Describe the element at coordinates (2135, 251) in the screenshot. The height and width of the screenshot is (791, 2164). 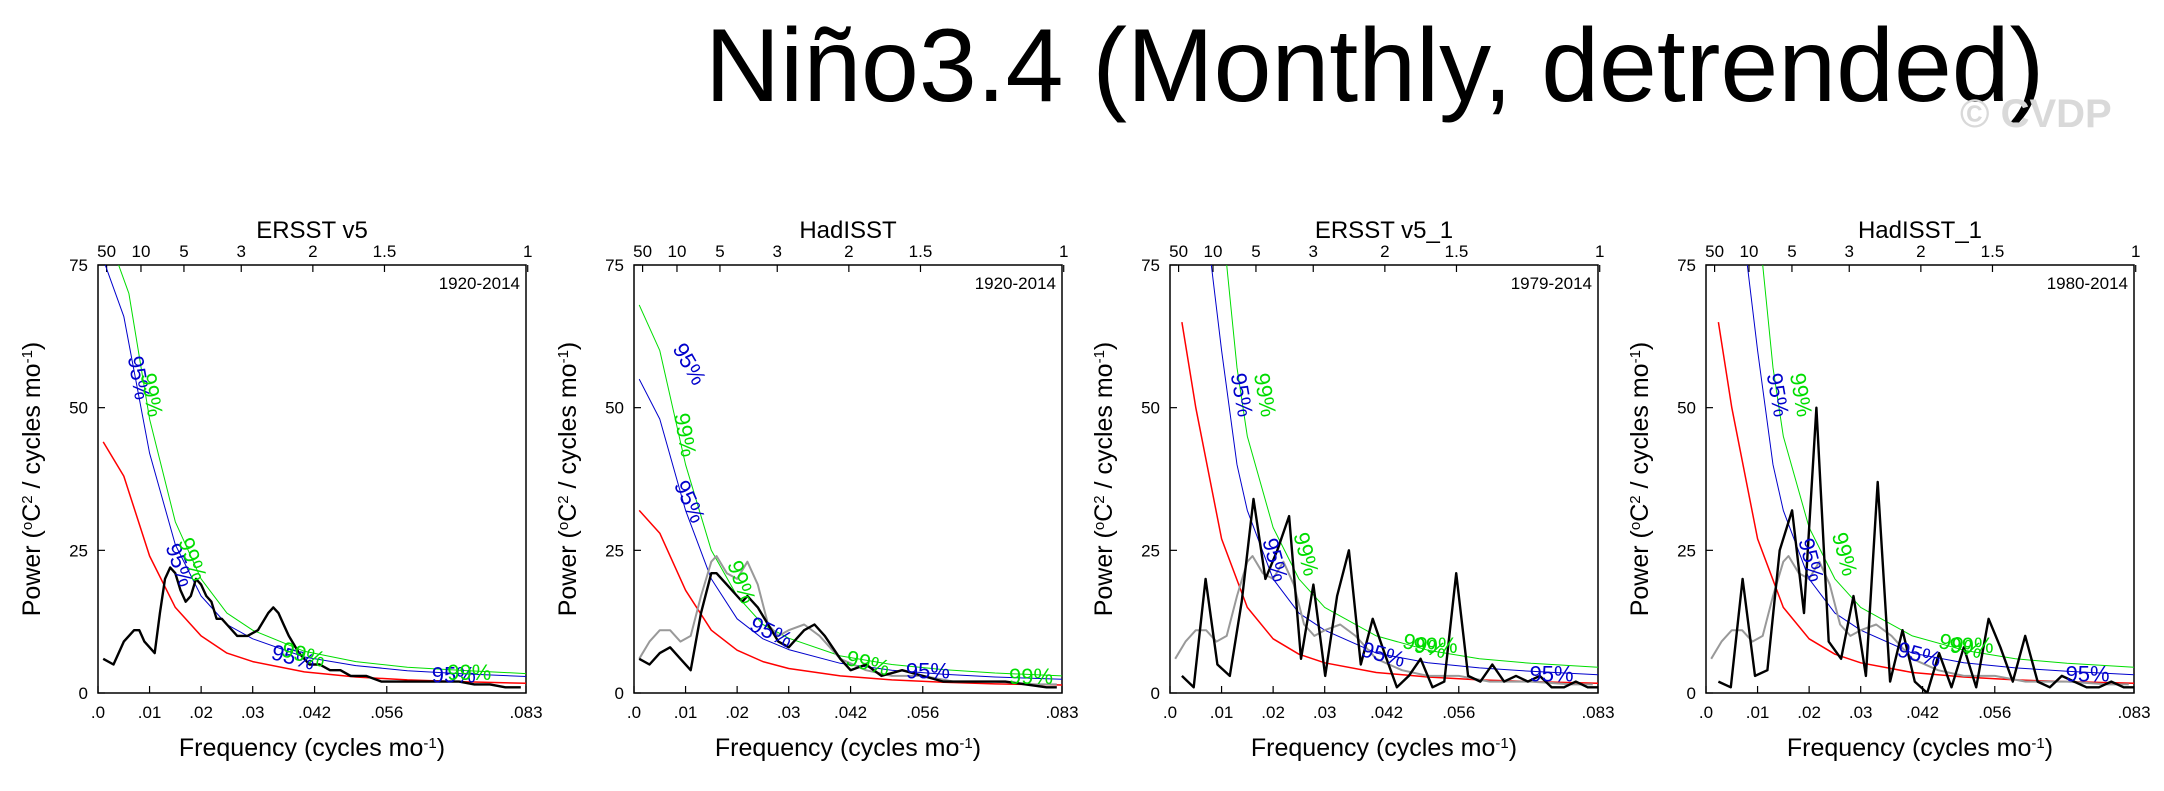
I see `period-tick-label: 1` at that location.